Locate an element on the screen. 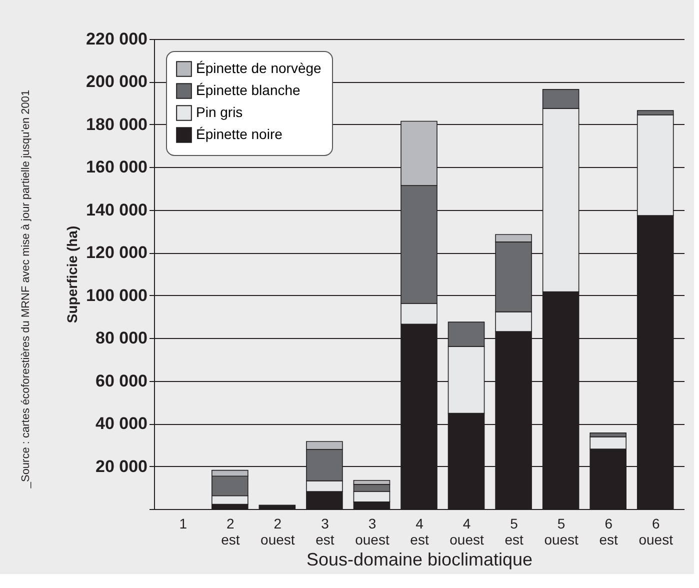  y-tick-label: 100 000 is located at coordinates (117, 295).